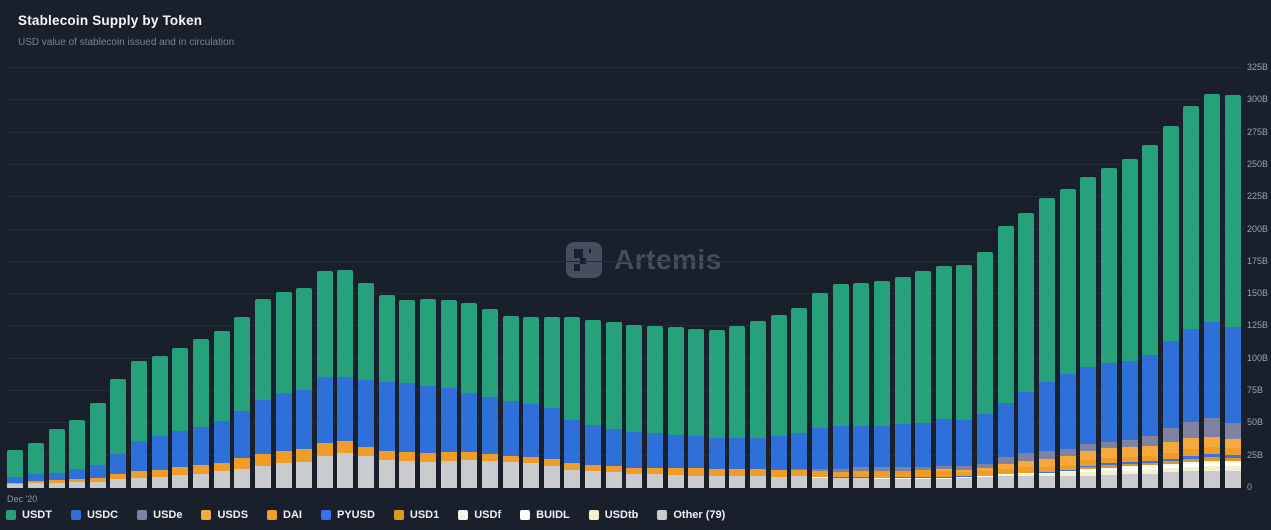 Image resolution: width=1271 pixels, height=530 pixels. What do you see at coordinates (407, 393) in the screenshot?
I see `stacked-bar-jul--22` at bounding box center [407, 393].